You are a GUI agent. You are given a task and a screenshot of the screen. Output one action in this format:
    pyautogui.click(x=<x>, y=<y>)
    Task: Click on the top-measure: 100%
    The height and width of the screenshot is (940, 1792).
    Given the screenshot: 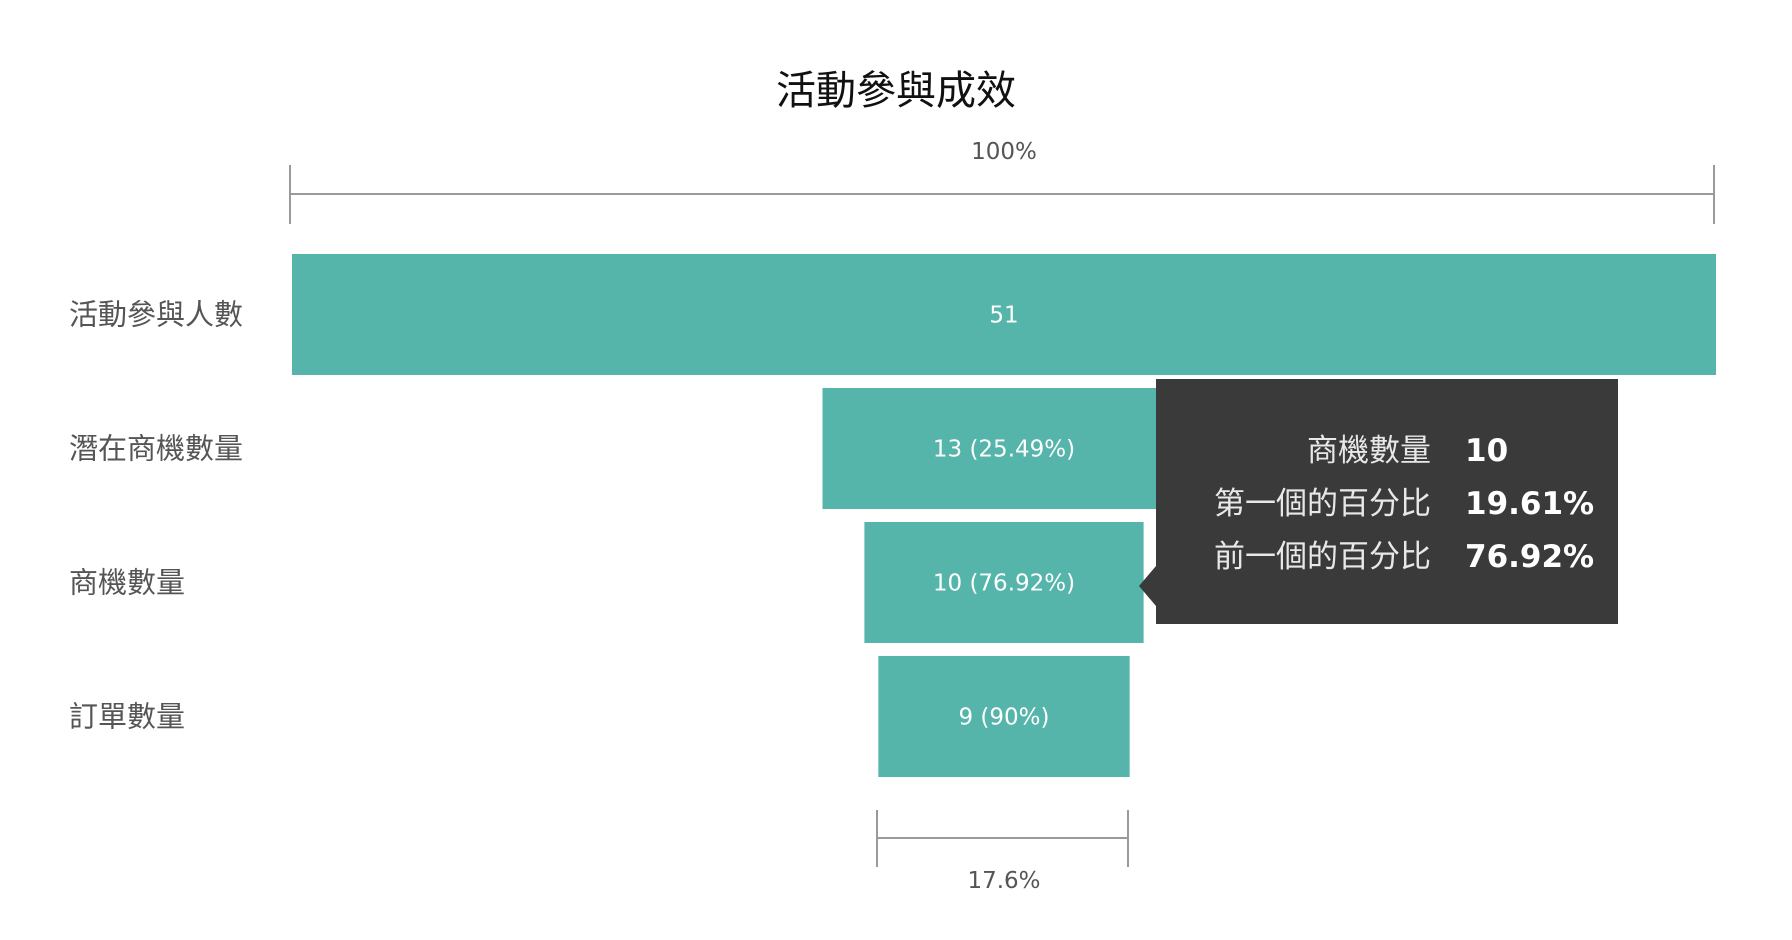 What is the action you would take?
    pyautogui.click(x=1002, y=181)
    